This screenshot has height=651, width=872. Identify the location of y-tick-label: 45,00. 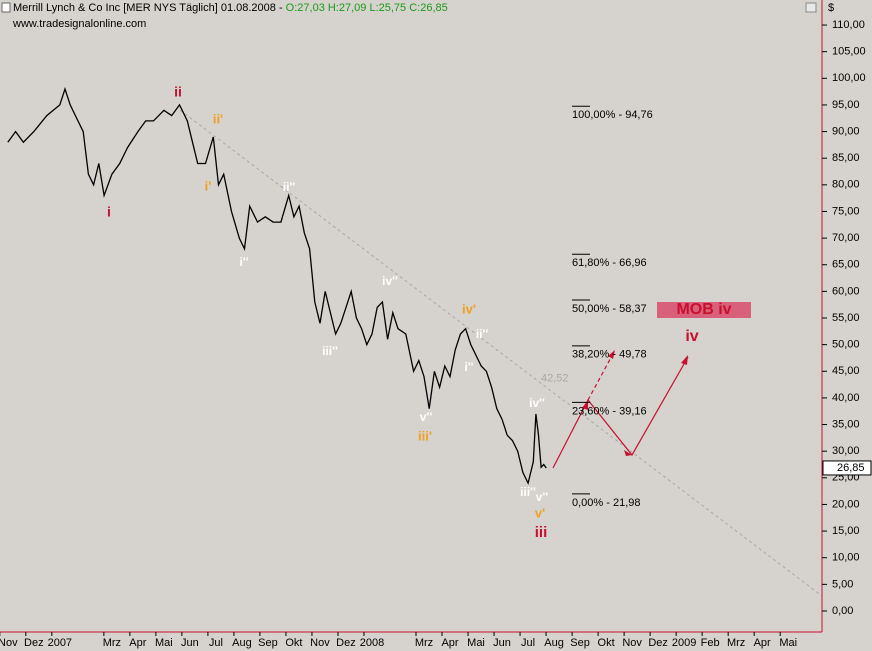
(846, 371).